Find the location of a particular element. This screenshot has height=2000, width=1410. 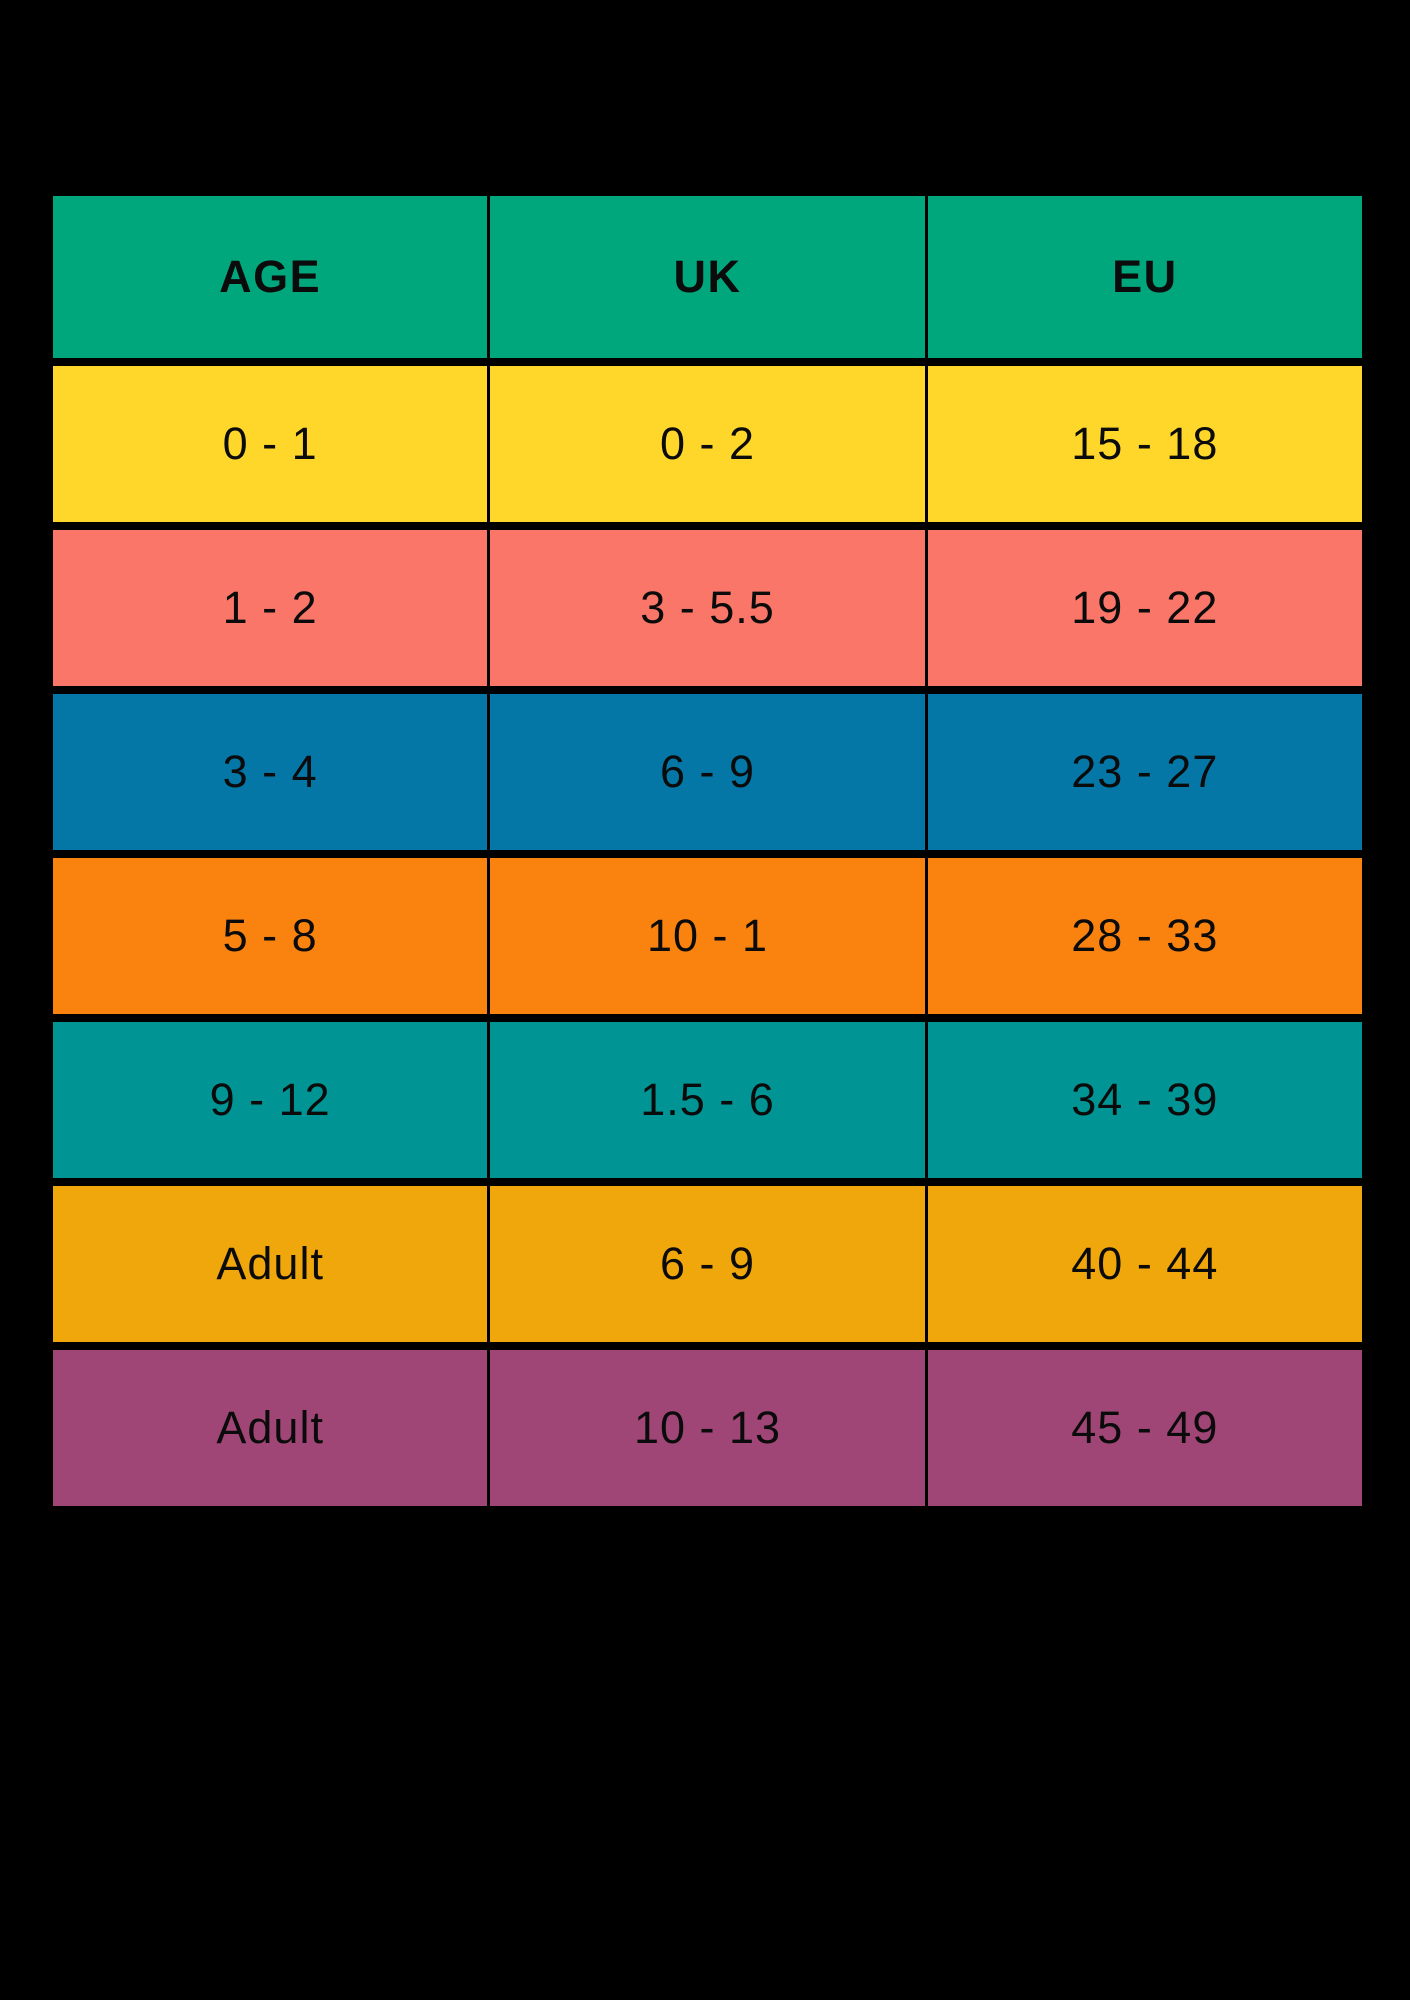

table-cell-uk: 0 - 2 is located at coordinates (707, 444).